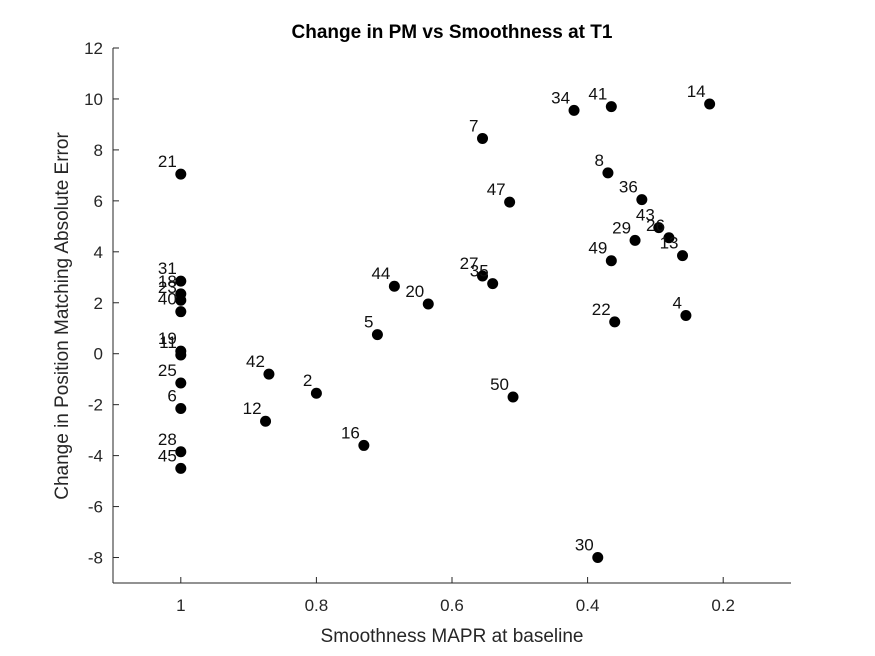 Image resolution: width=875 pixels, height=656 pixels. Describe the element at coordinates (307, 380) in the screenshot. I see `point-label: 2` at that location.